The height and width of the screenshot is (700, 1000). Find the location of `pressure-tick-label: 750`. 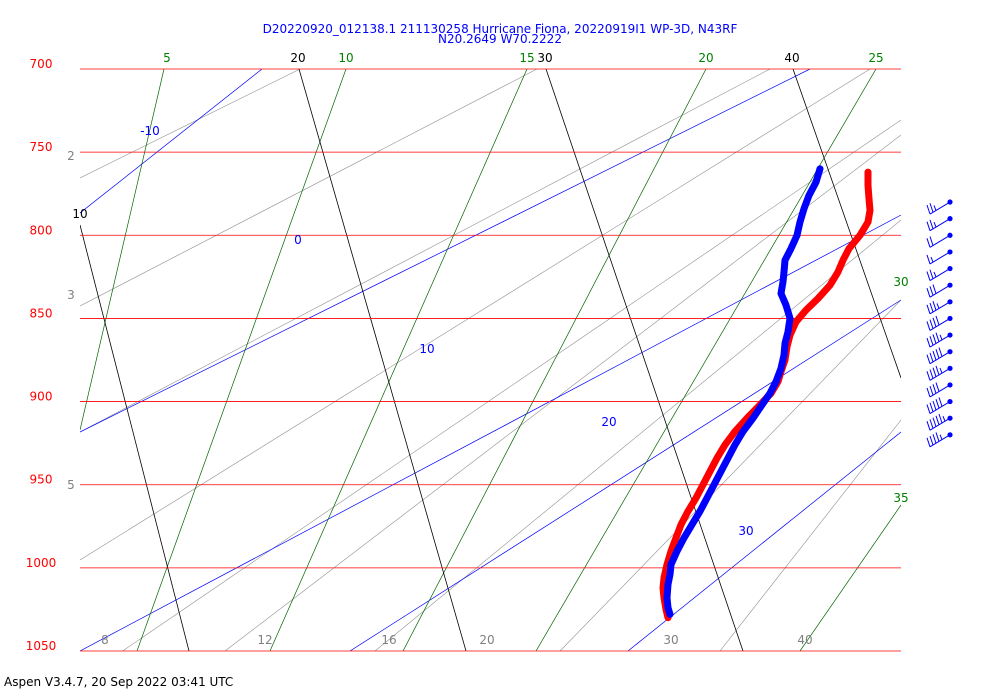

pressure-tick-label: 750 is located at coordinates (41, 147).